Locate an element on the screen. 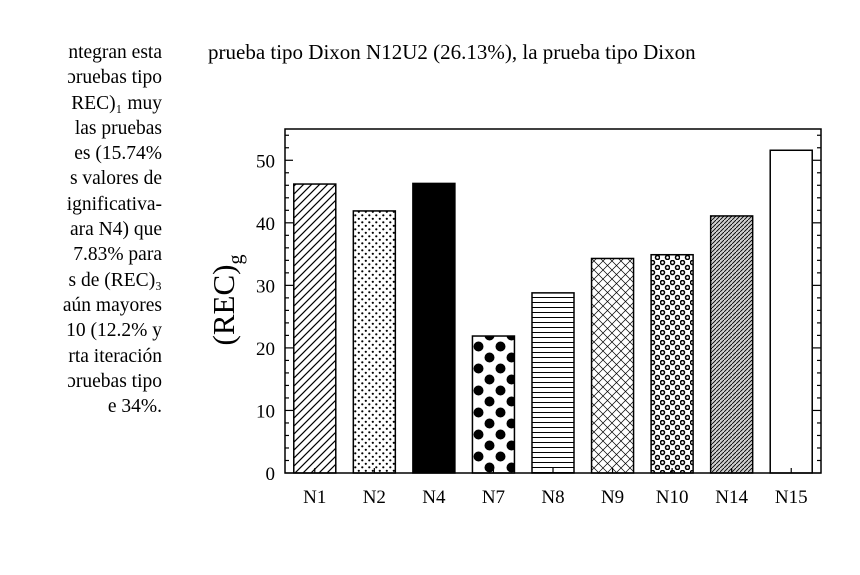  y-tick-label: 20 is located at coordinates (265, 349).